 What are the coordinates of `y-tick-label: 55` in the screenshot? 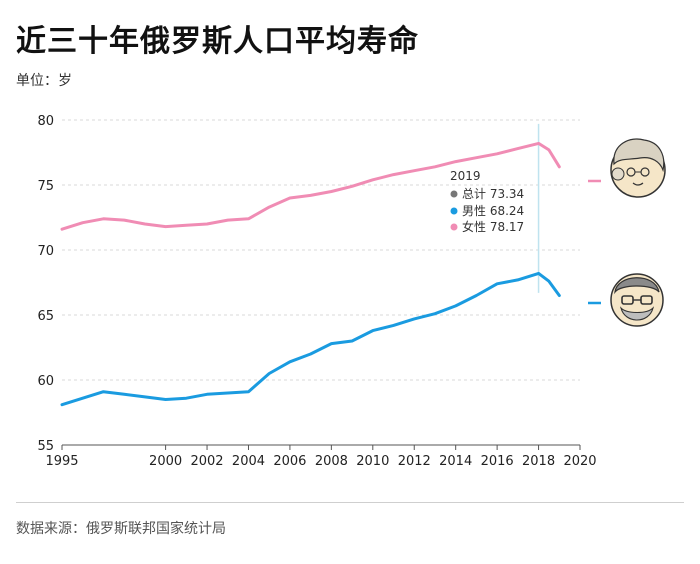 It's located at (45, 446).